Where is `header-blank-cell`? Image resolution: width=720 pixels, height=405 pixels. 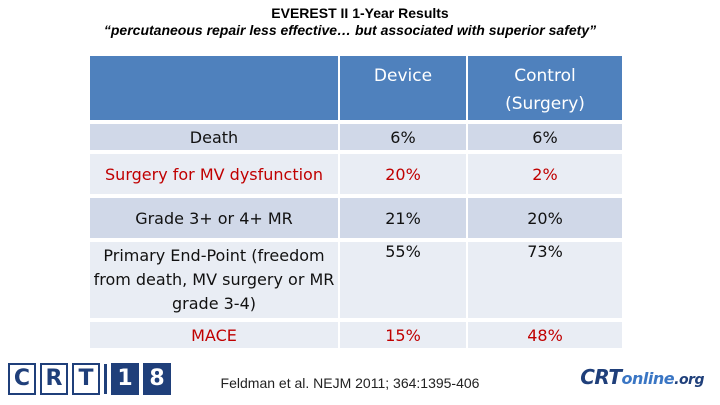 header-blank-cell is located at coordinates (215, 88).